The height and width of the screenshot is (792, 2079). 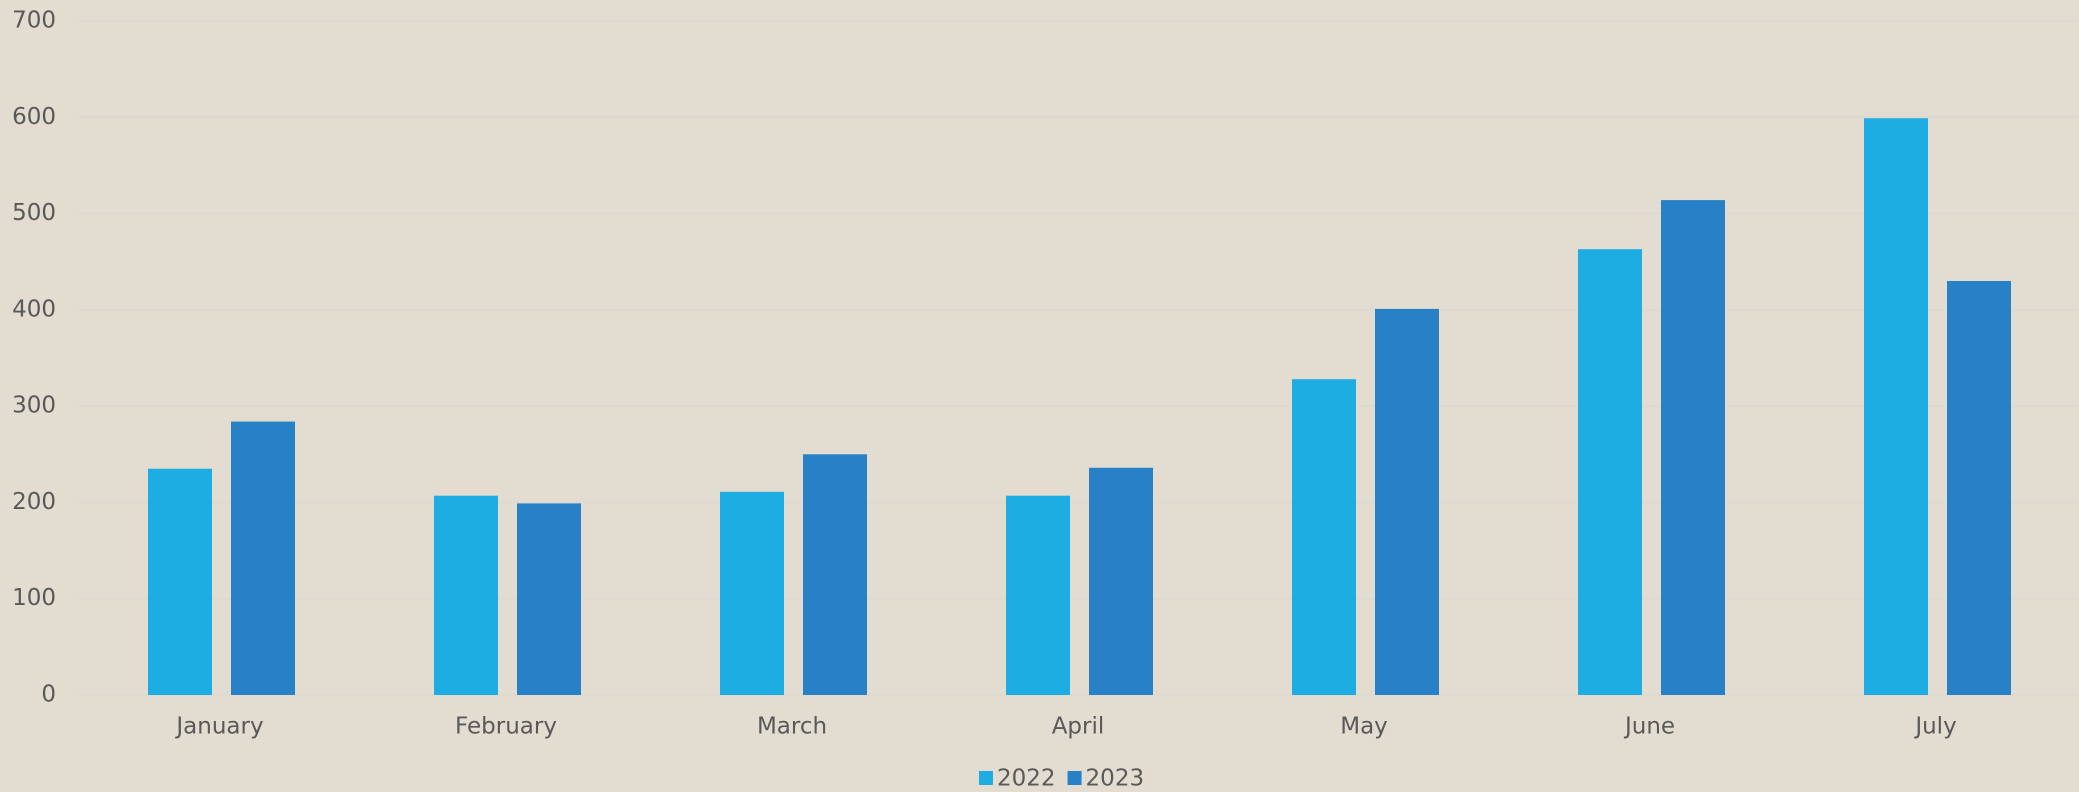 I want to click on x-tick-label: February, so click(x=506, y=727).